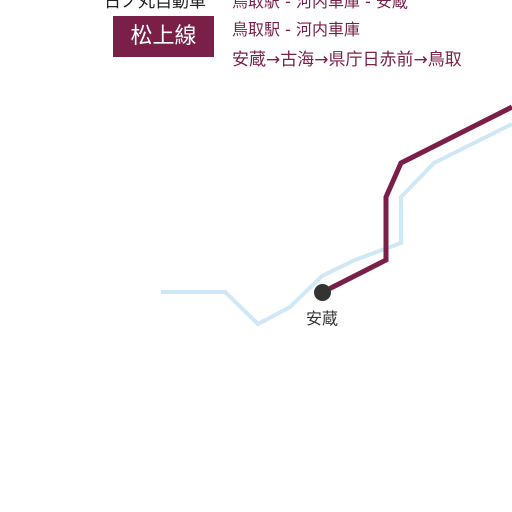  I want to click on route-name-badge: 松上線, so click(163, 36).